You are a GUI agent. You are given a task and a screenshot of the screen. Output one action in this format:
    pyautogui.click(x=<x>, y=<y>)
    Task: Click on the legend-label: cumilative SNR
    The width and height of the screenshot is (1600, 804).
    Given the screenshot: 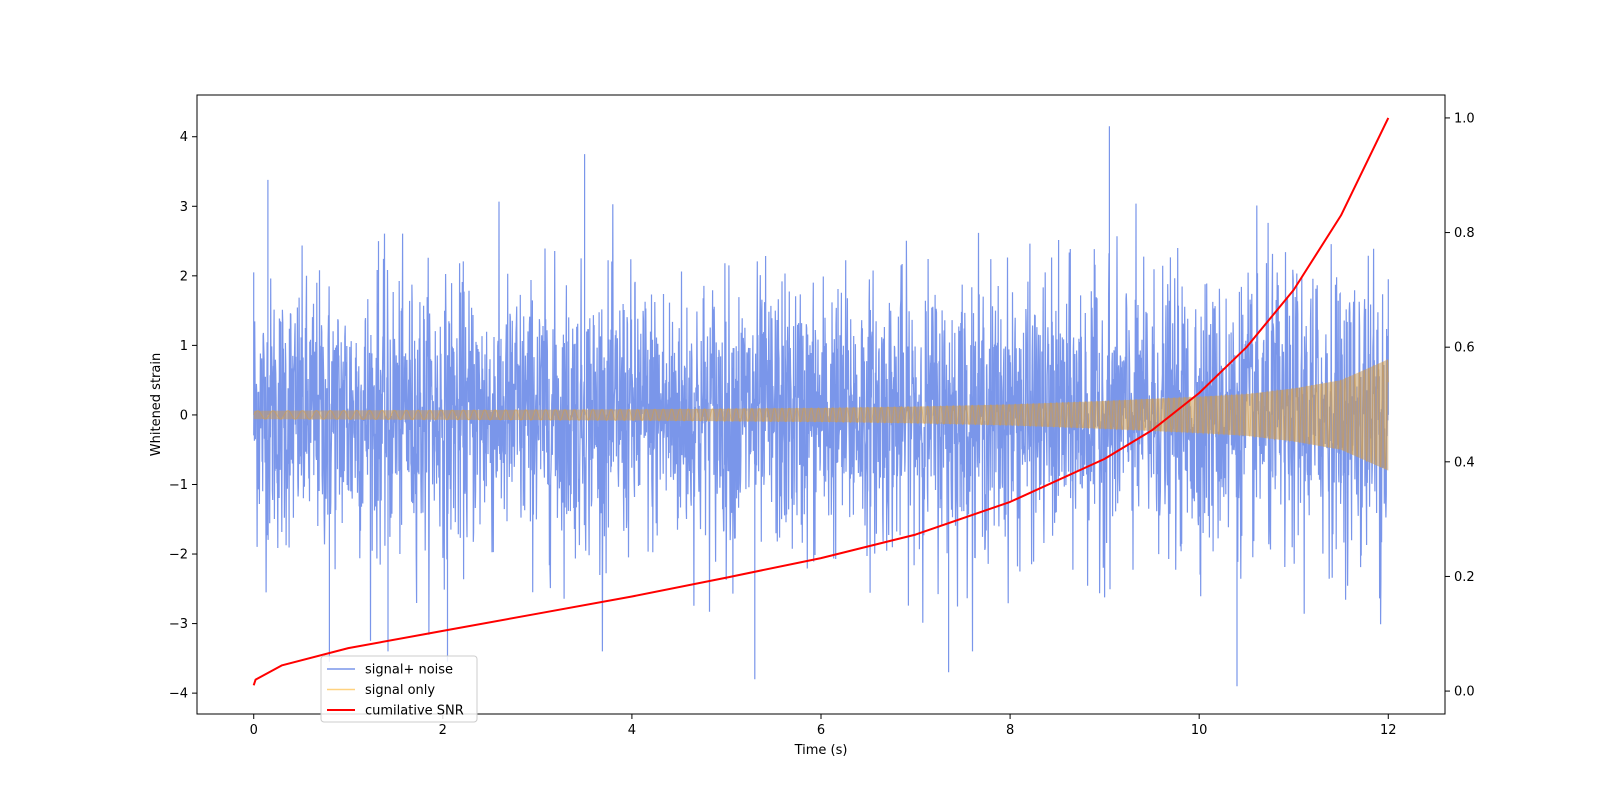 What is the action you would take?
    pyautogui.click(x=414, y=711)
    